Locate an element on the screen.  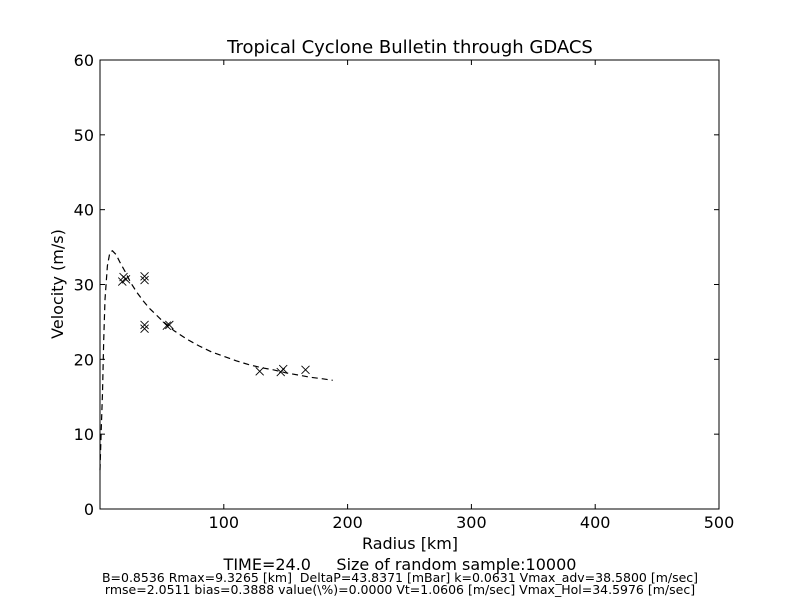
x-tick-label: 200 is located at coordinates (347, 522).